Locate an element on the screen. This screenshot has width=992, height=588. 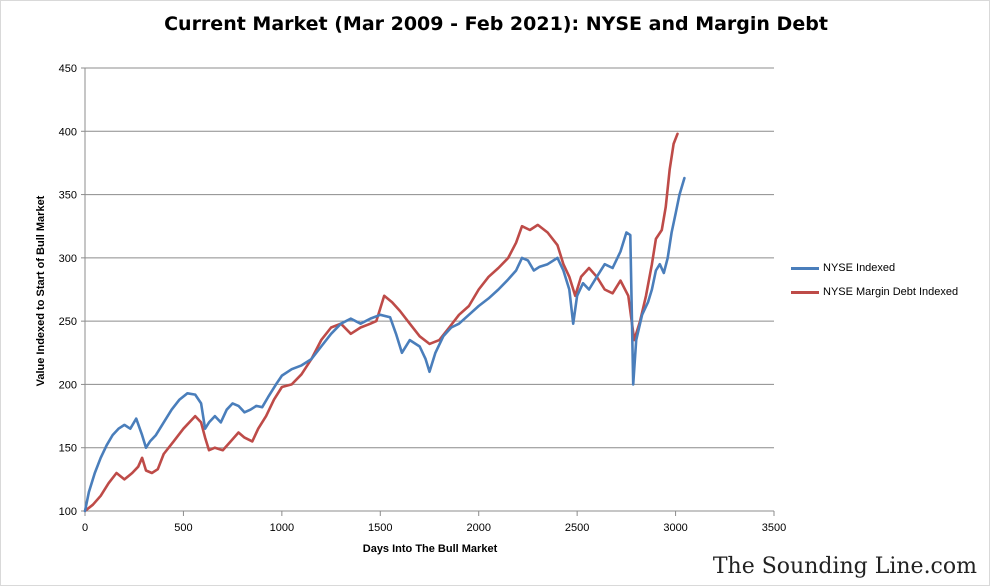
legend-swatch-nyse is located at coordinates (805, 268).